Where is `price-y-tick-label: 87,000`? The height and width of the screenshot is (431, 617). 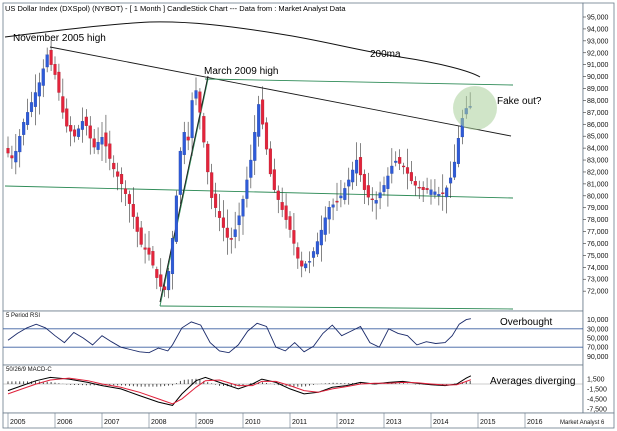
price-y-tick-label: 87,000 is located at coordinates (598, 113).